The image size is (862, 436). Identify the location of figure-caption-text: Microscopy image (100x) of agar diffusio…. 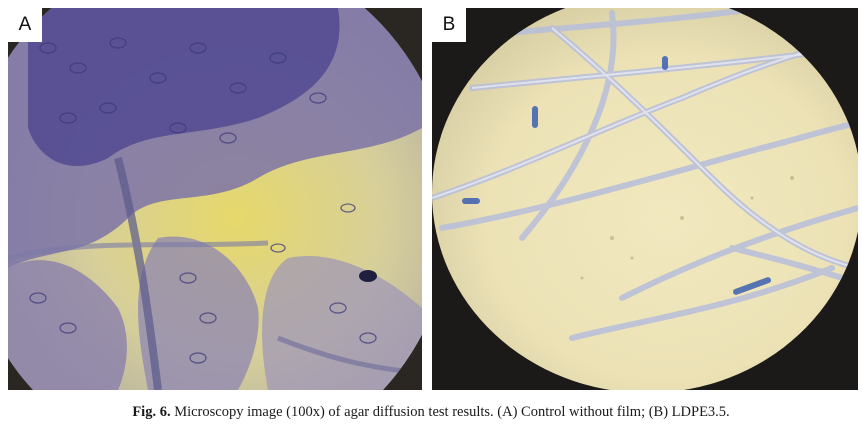
(452, 412).